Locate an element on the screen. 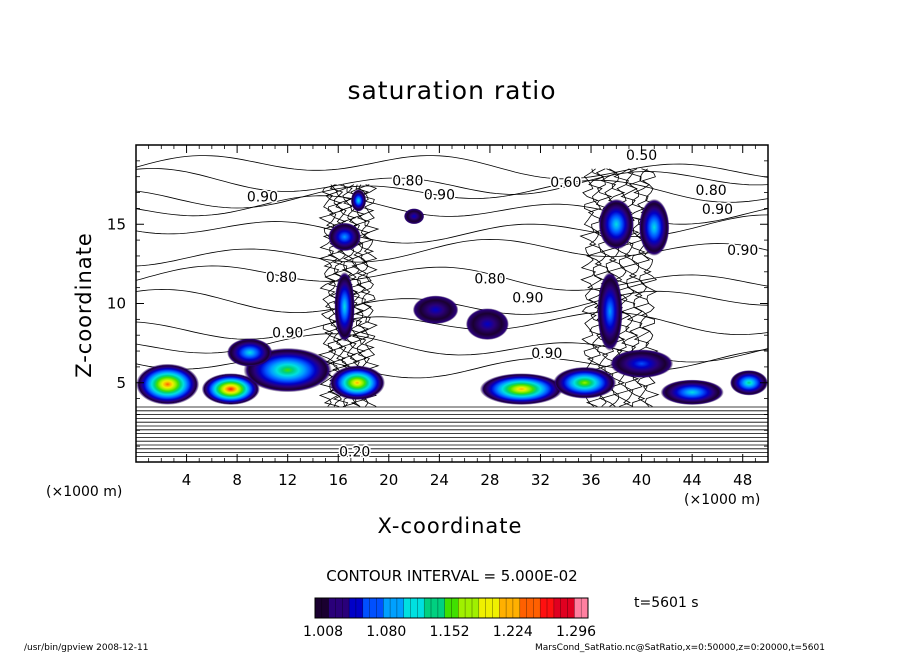  x-tick-label: 48 is located at coordinates (742, 480).